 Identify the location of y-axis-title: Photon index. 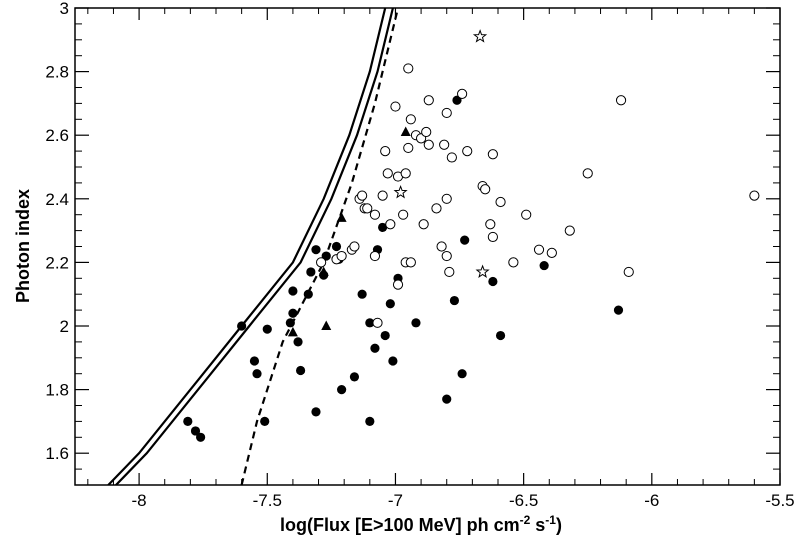
(23, 246).